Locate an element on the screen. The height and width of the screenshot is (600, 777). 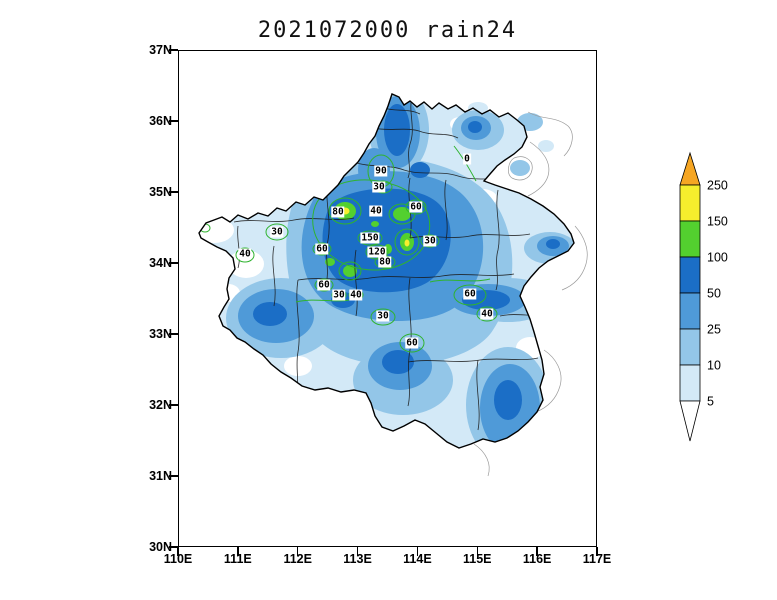
plot-title: 2021072000 rain24 is located at coordinates (387, 30).